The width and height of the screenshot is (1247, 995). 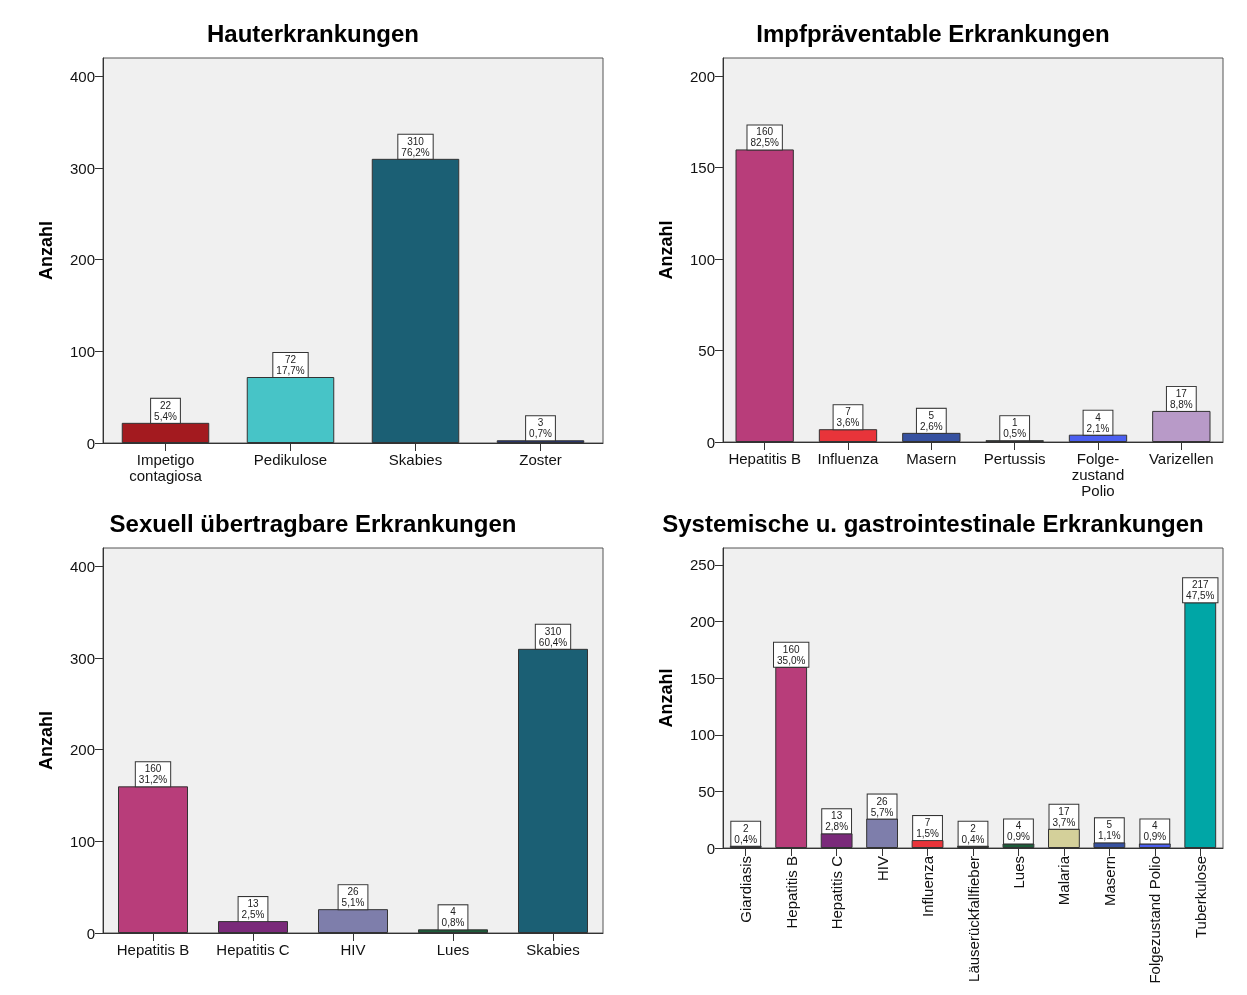 What do you see at coordinates (1109, 830) in the screenshot?
I see `data-label: 5 1,1%` at bounding box center [1109, 830].